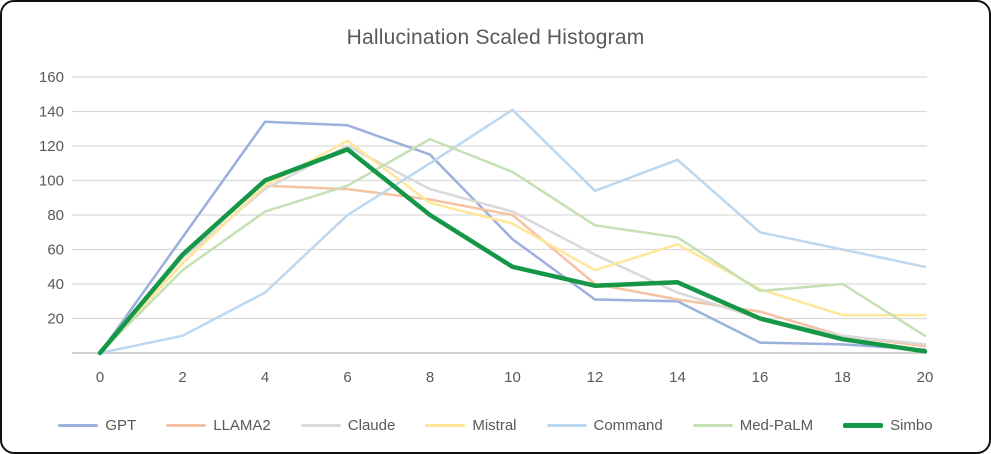  I want to click on y-tick-label-20: 20, so click(55, 319).